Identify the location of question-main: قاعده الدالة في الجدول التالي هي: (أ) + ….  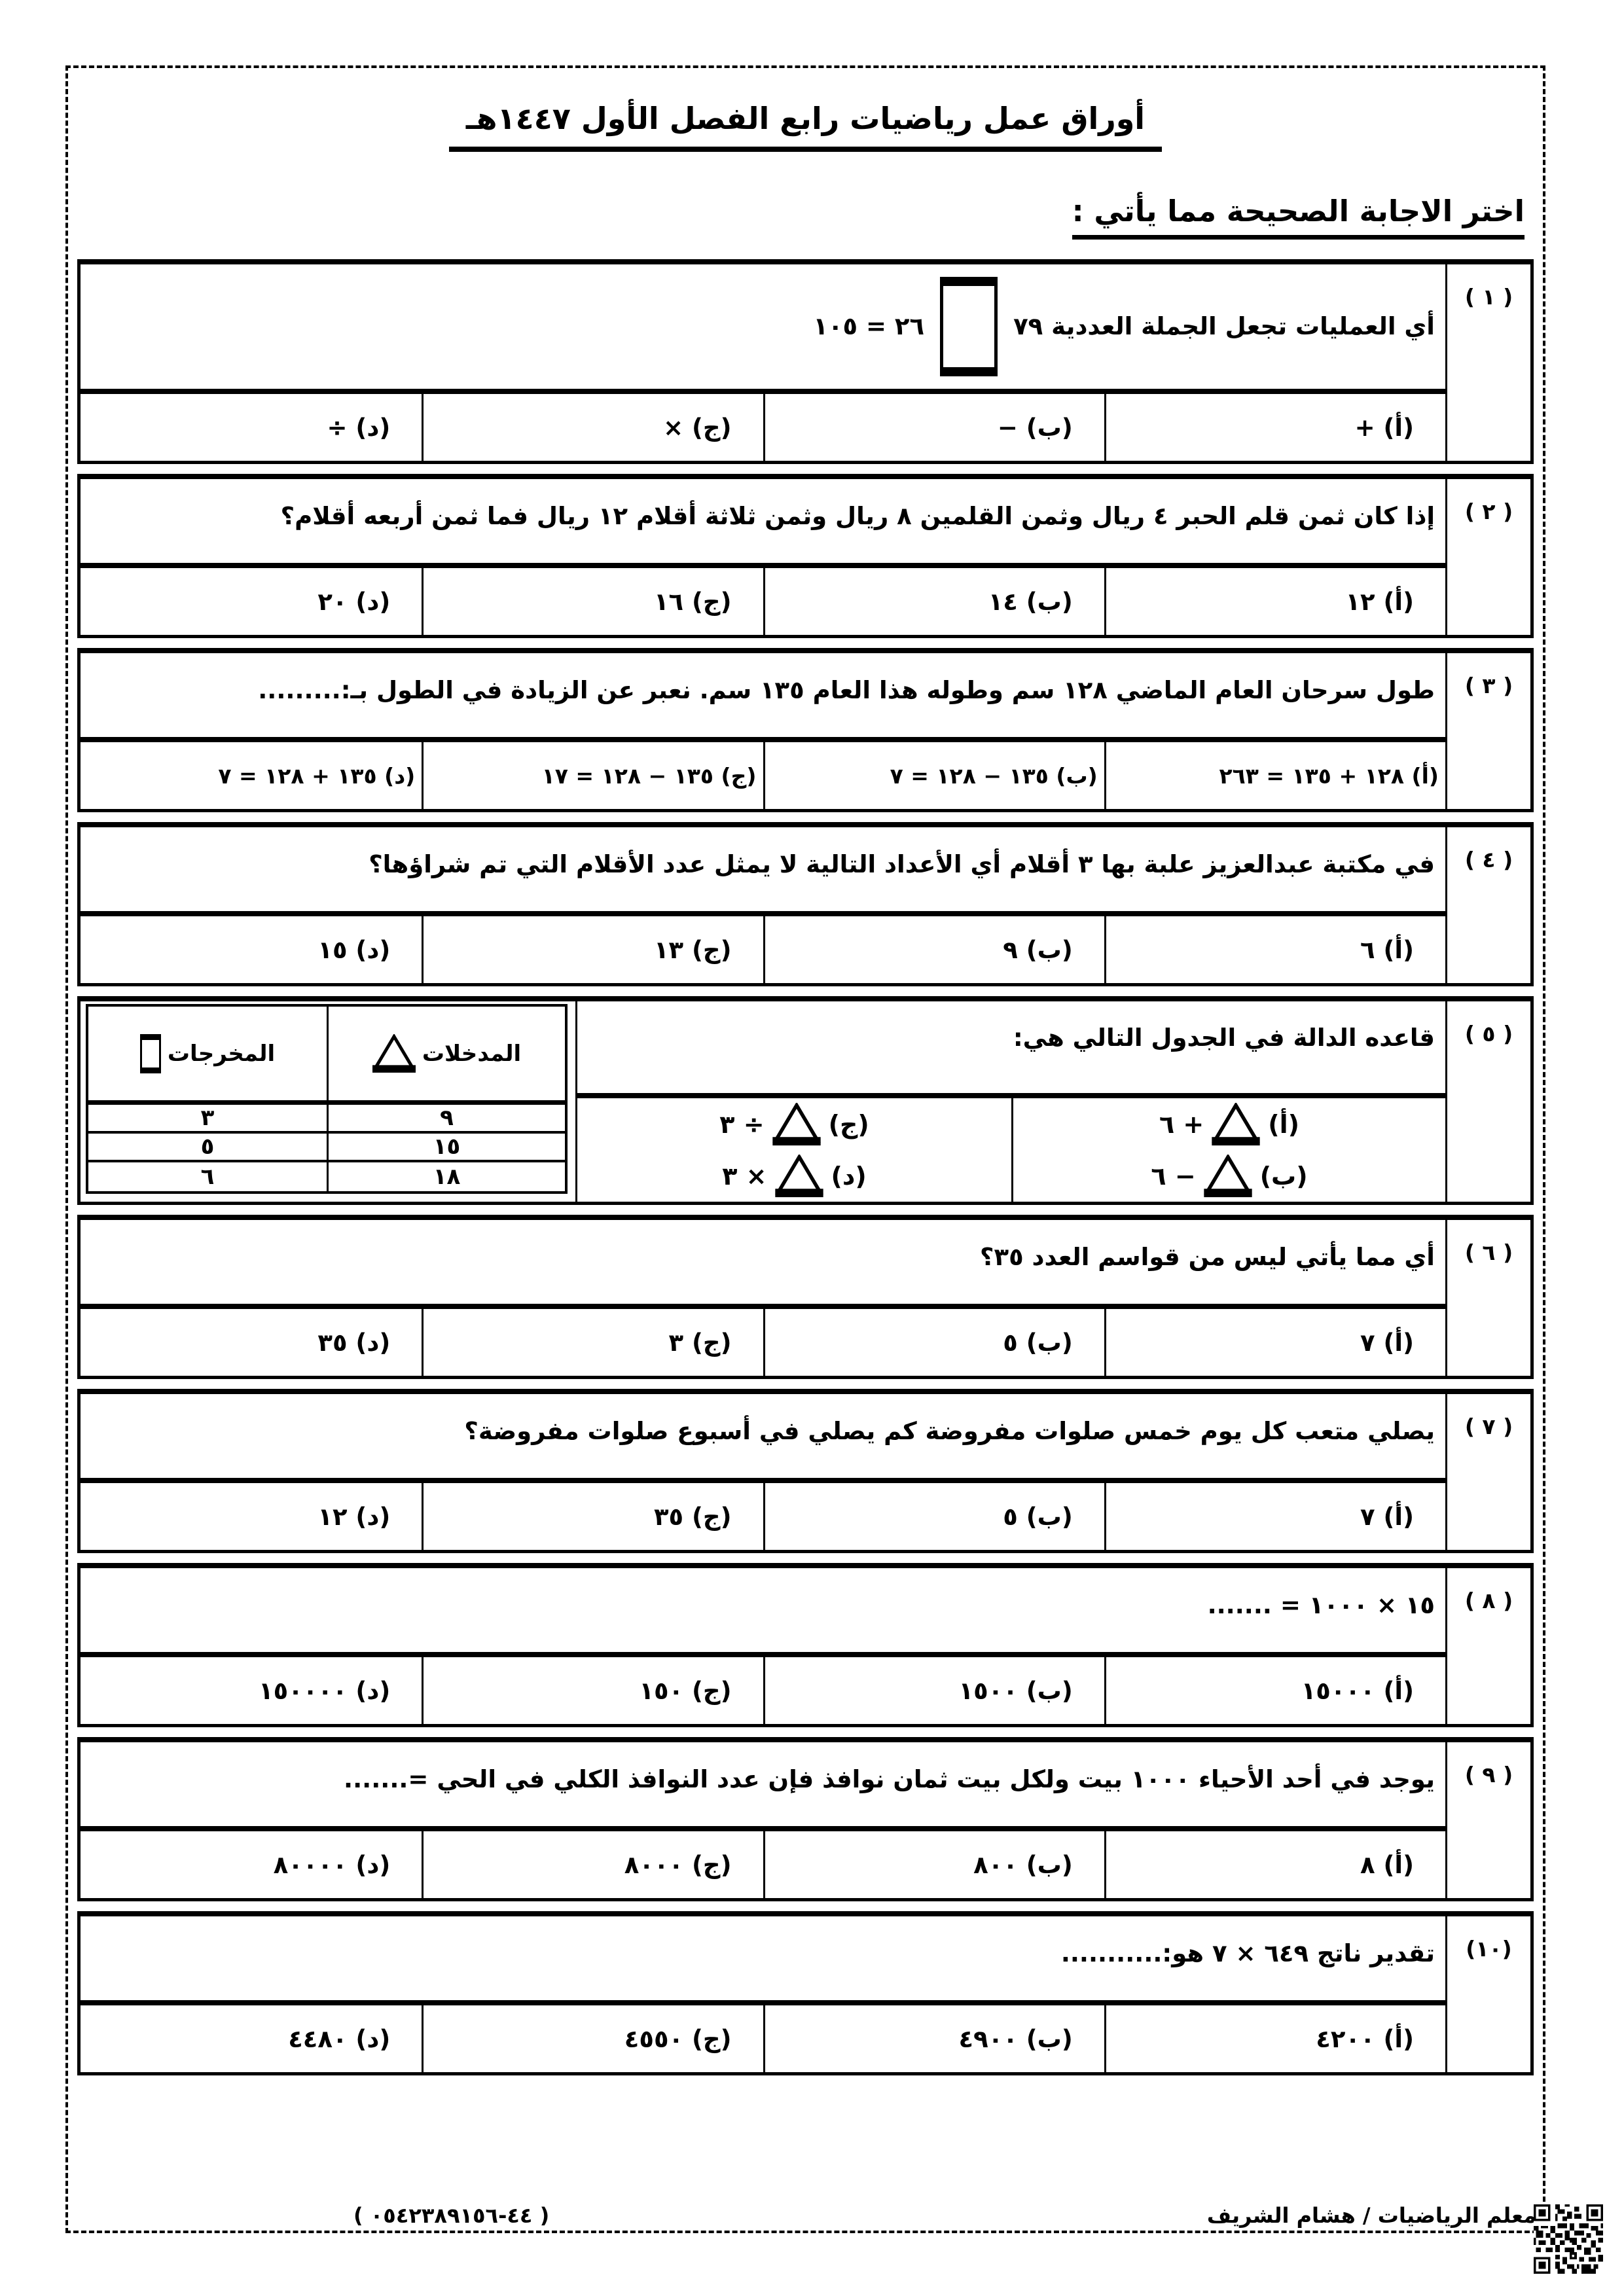
(1010, 1101).